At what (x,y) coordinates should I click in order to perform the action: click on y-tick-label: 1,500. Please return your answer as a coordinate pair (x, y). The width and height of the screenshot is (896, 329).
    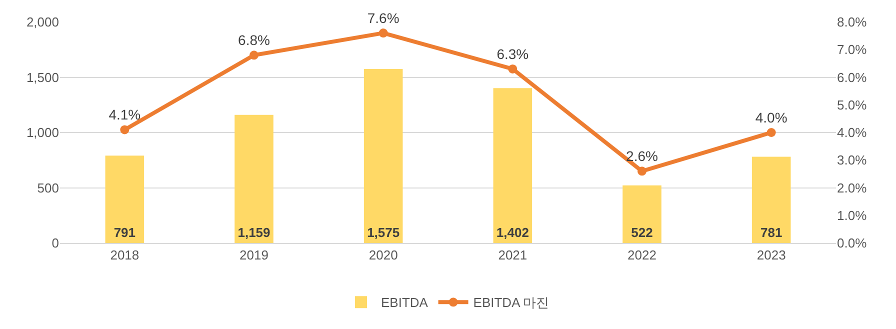
    Looking at the image, I should click on (42, 77).